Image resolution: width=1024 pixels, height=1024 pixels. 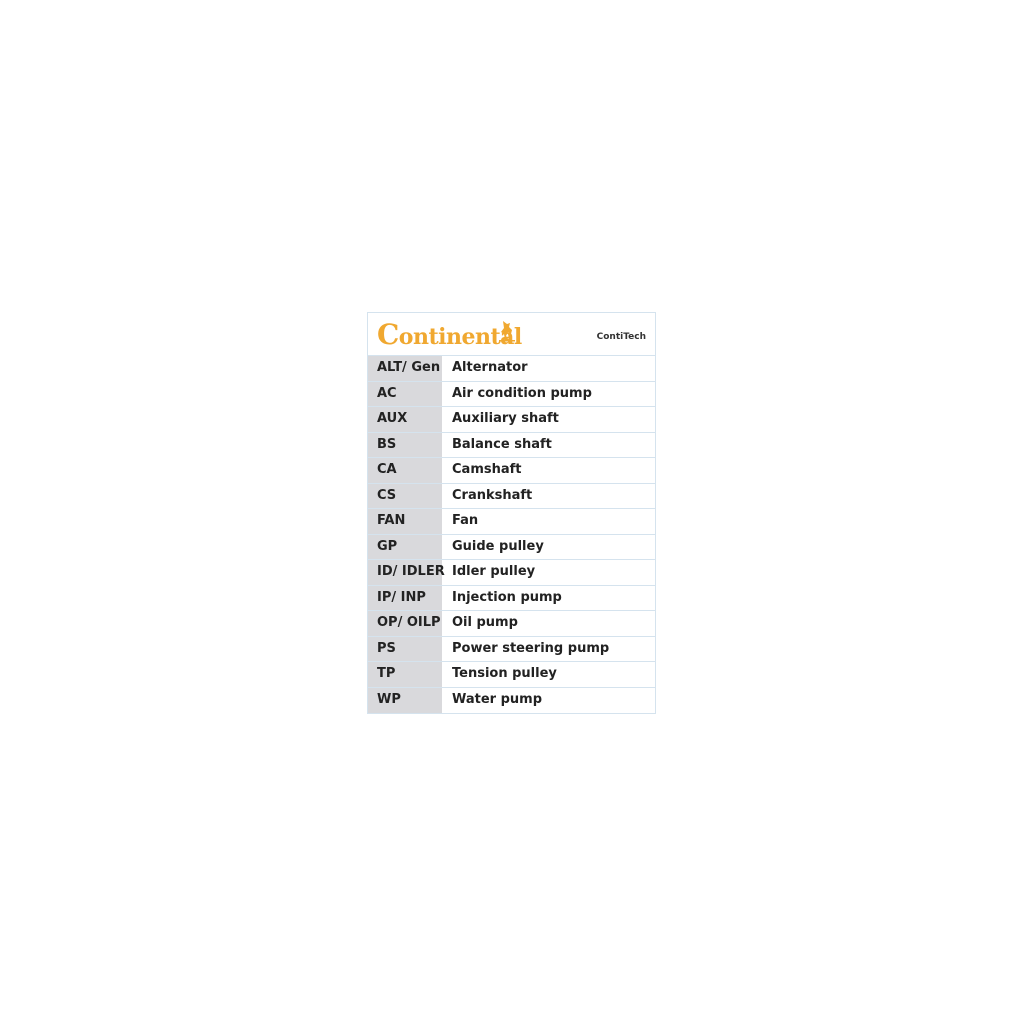 I want to click on description-cell: Camshaft, so click(x=487, y=469).